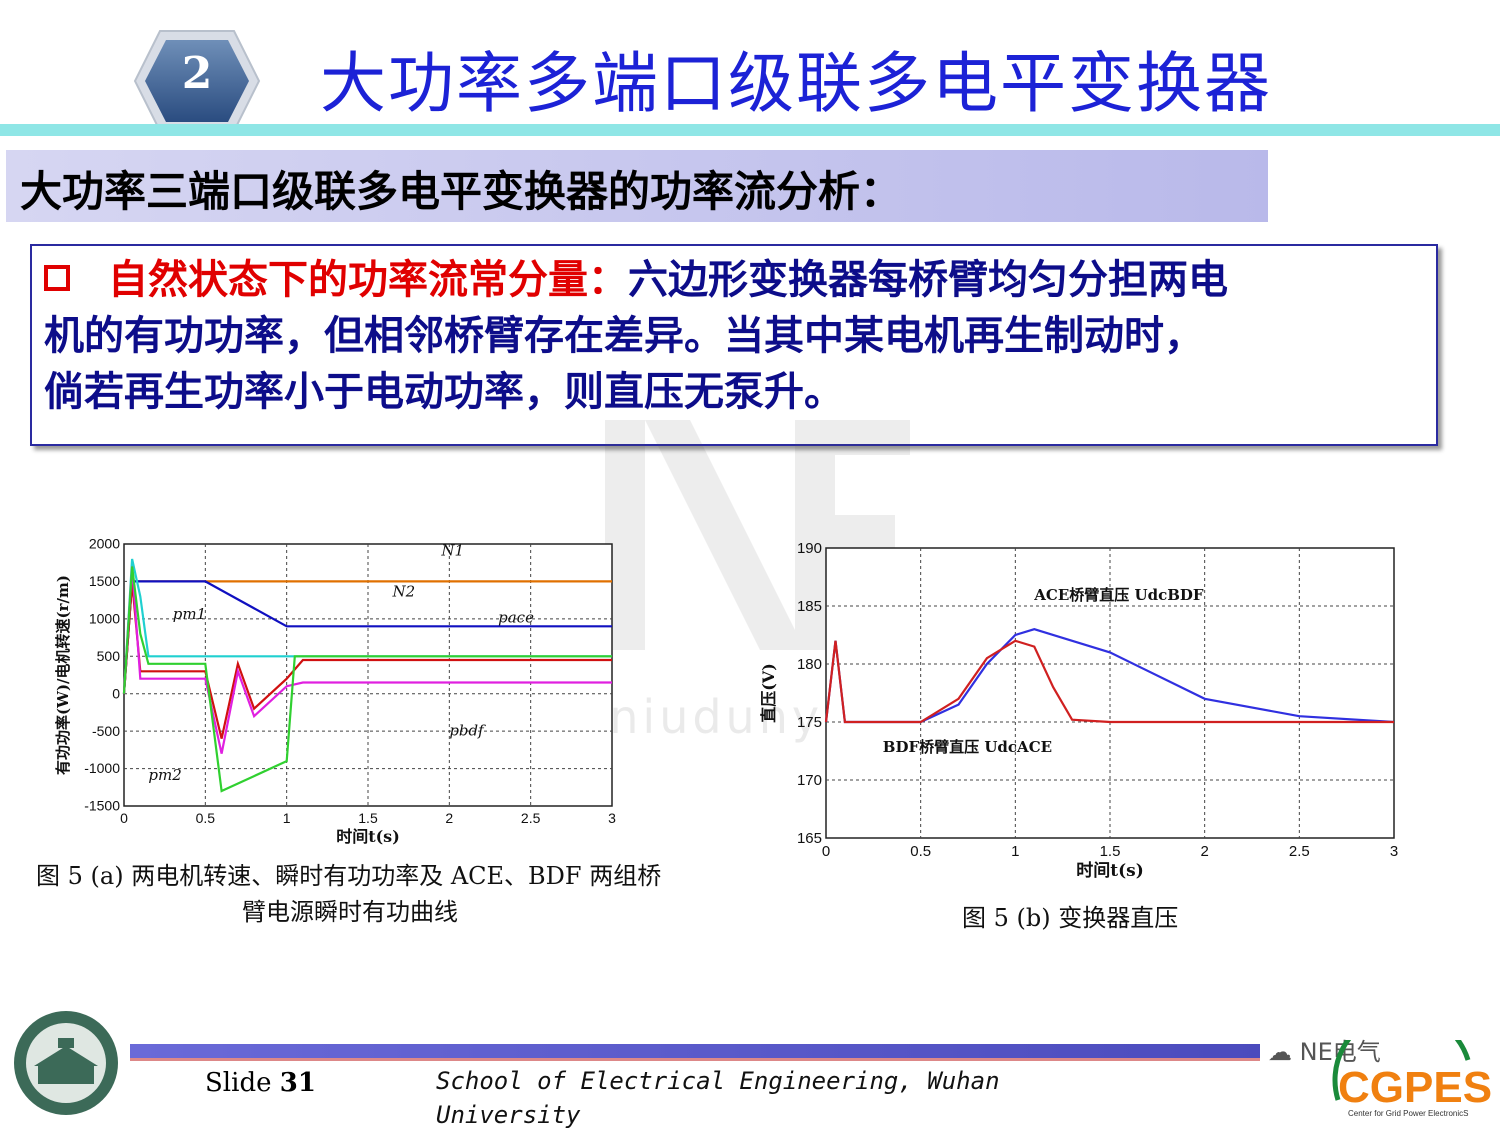 The height and width of the screenshot is (1132, 1500). I want to click on chart-annotation: pace, so click(516, 618).